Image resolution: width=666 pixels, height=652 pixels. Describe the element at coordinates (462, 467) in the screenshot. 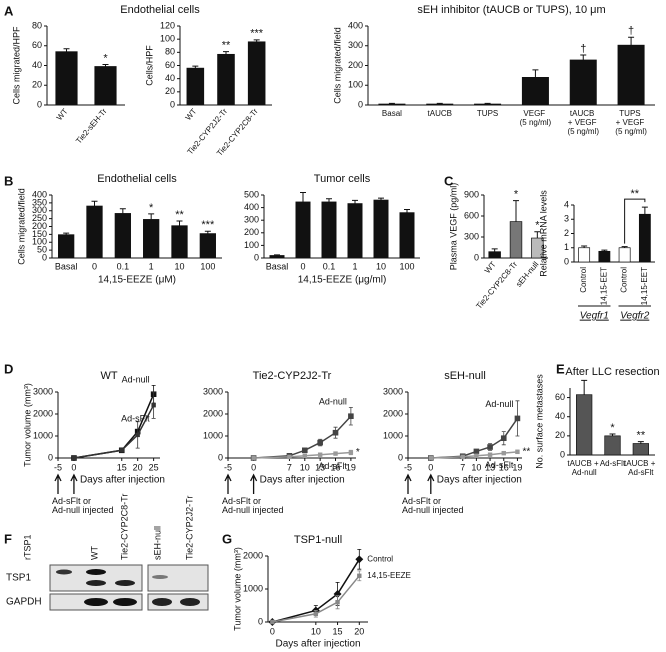

I see `x-tick-label: 7` at that location.